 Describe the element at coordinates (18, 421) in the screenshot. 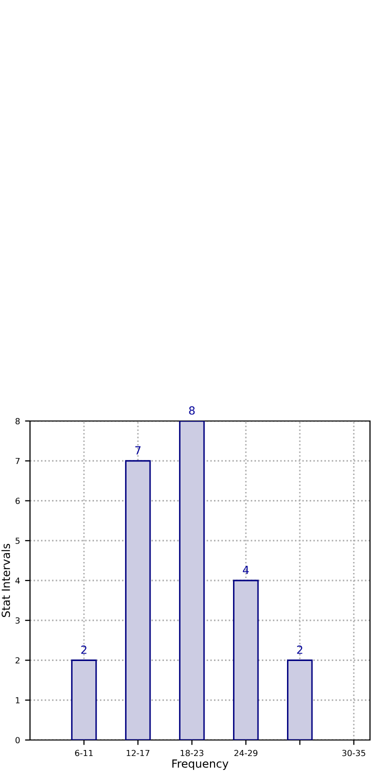

I see `y-tick-label: 8` at that location.